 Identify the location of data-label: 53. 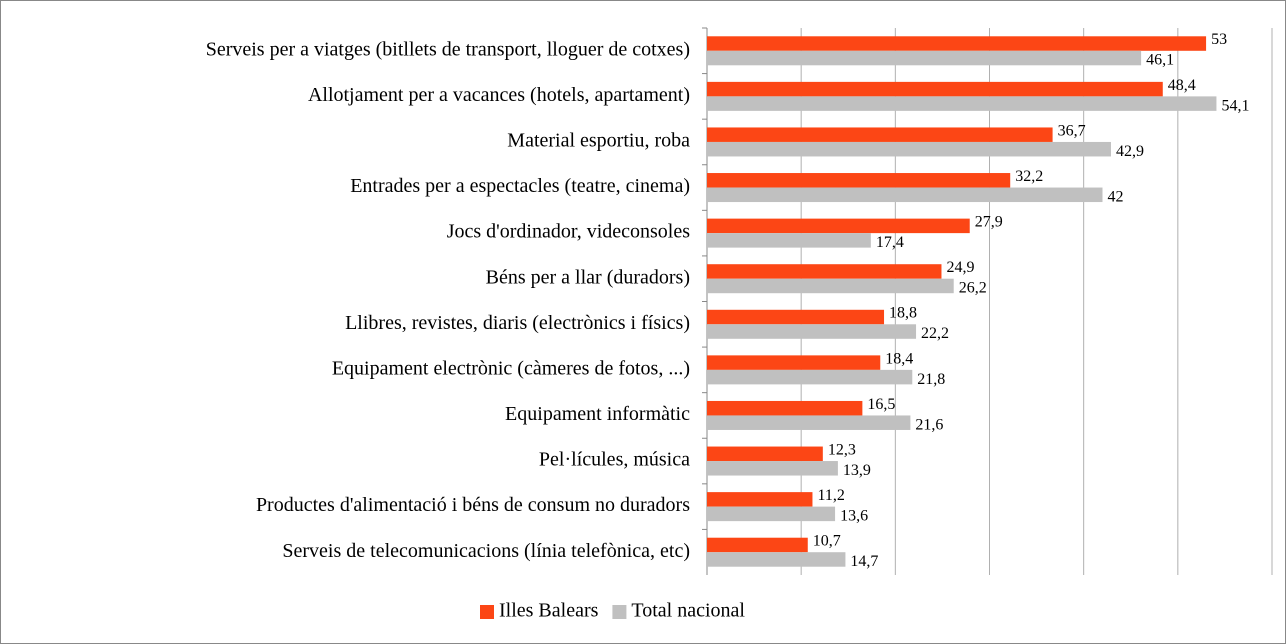
(1219, 39).